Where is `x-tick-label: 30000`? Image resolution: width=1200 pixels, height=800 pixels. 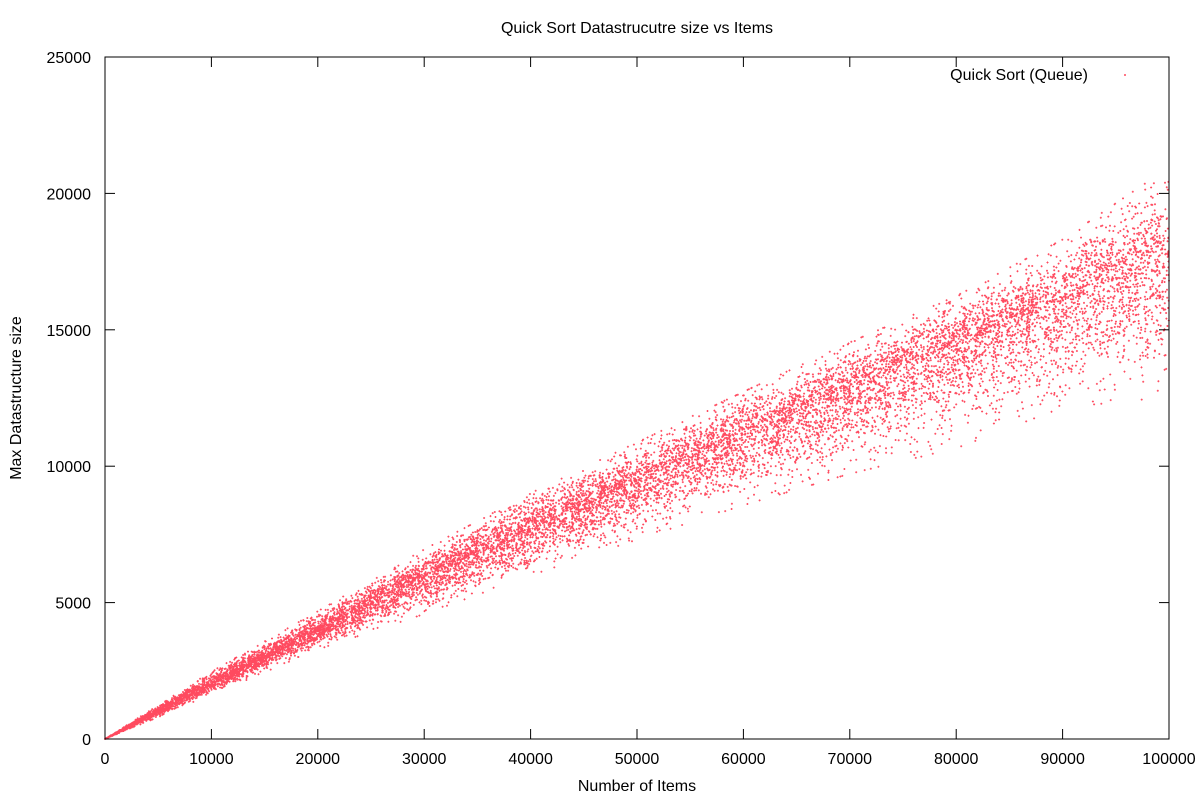
x-tick-label: 30000 is located at coordinates (424, 759).